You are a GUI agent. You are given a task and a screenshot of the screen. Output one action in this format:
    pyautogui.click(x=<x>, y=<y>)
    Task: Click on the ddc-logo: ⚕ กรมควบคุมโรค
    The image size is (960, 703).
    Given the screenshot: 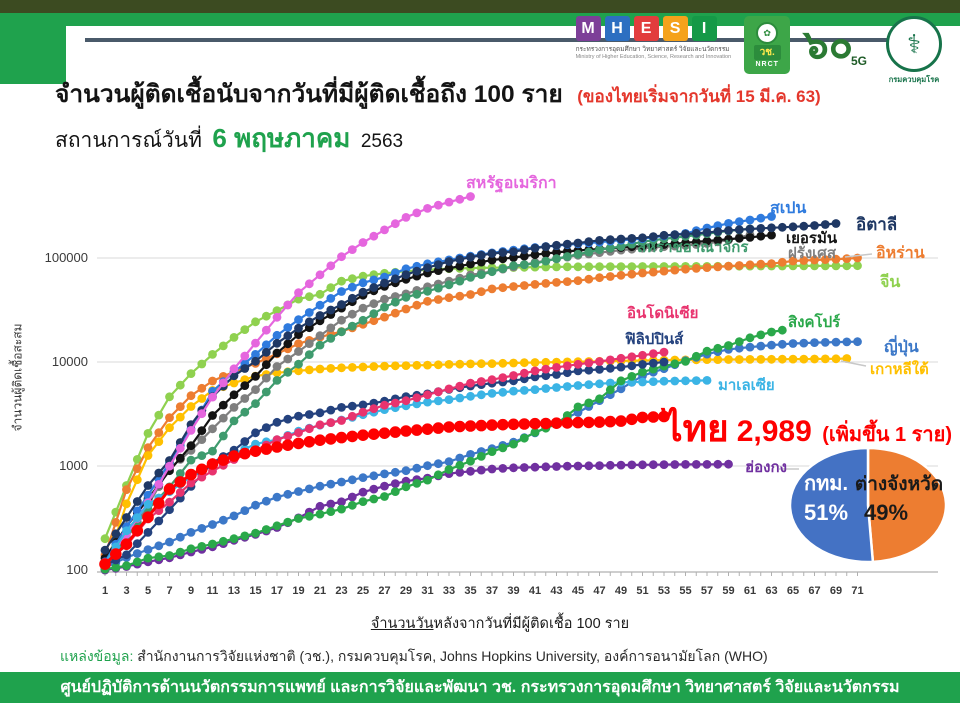 What is the action you would take?
    pyautogui.click(x=914, y=51)
    